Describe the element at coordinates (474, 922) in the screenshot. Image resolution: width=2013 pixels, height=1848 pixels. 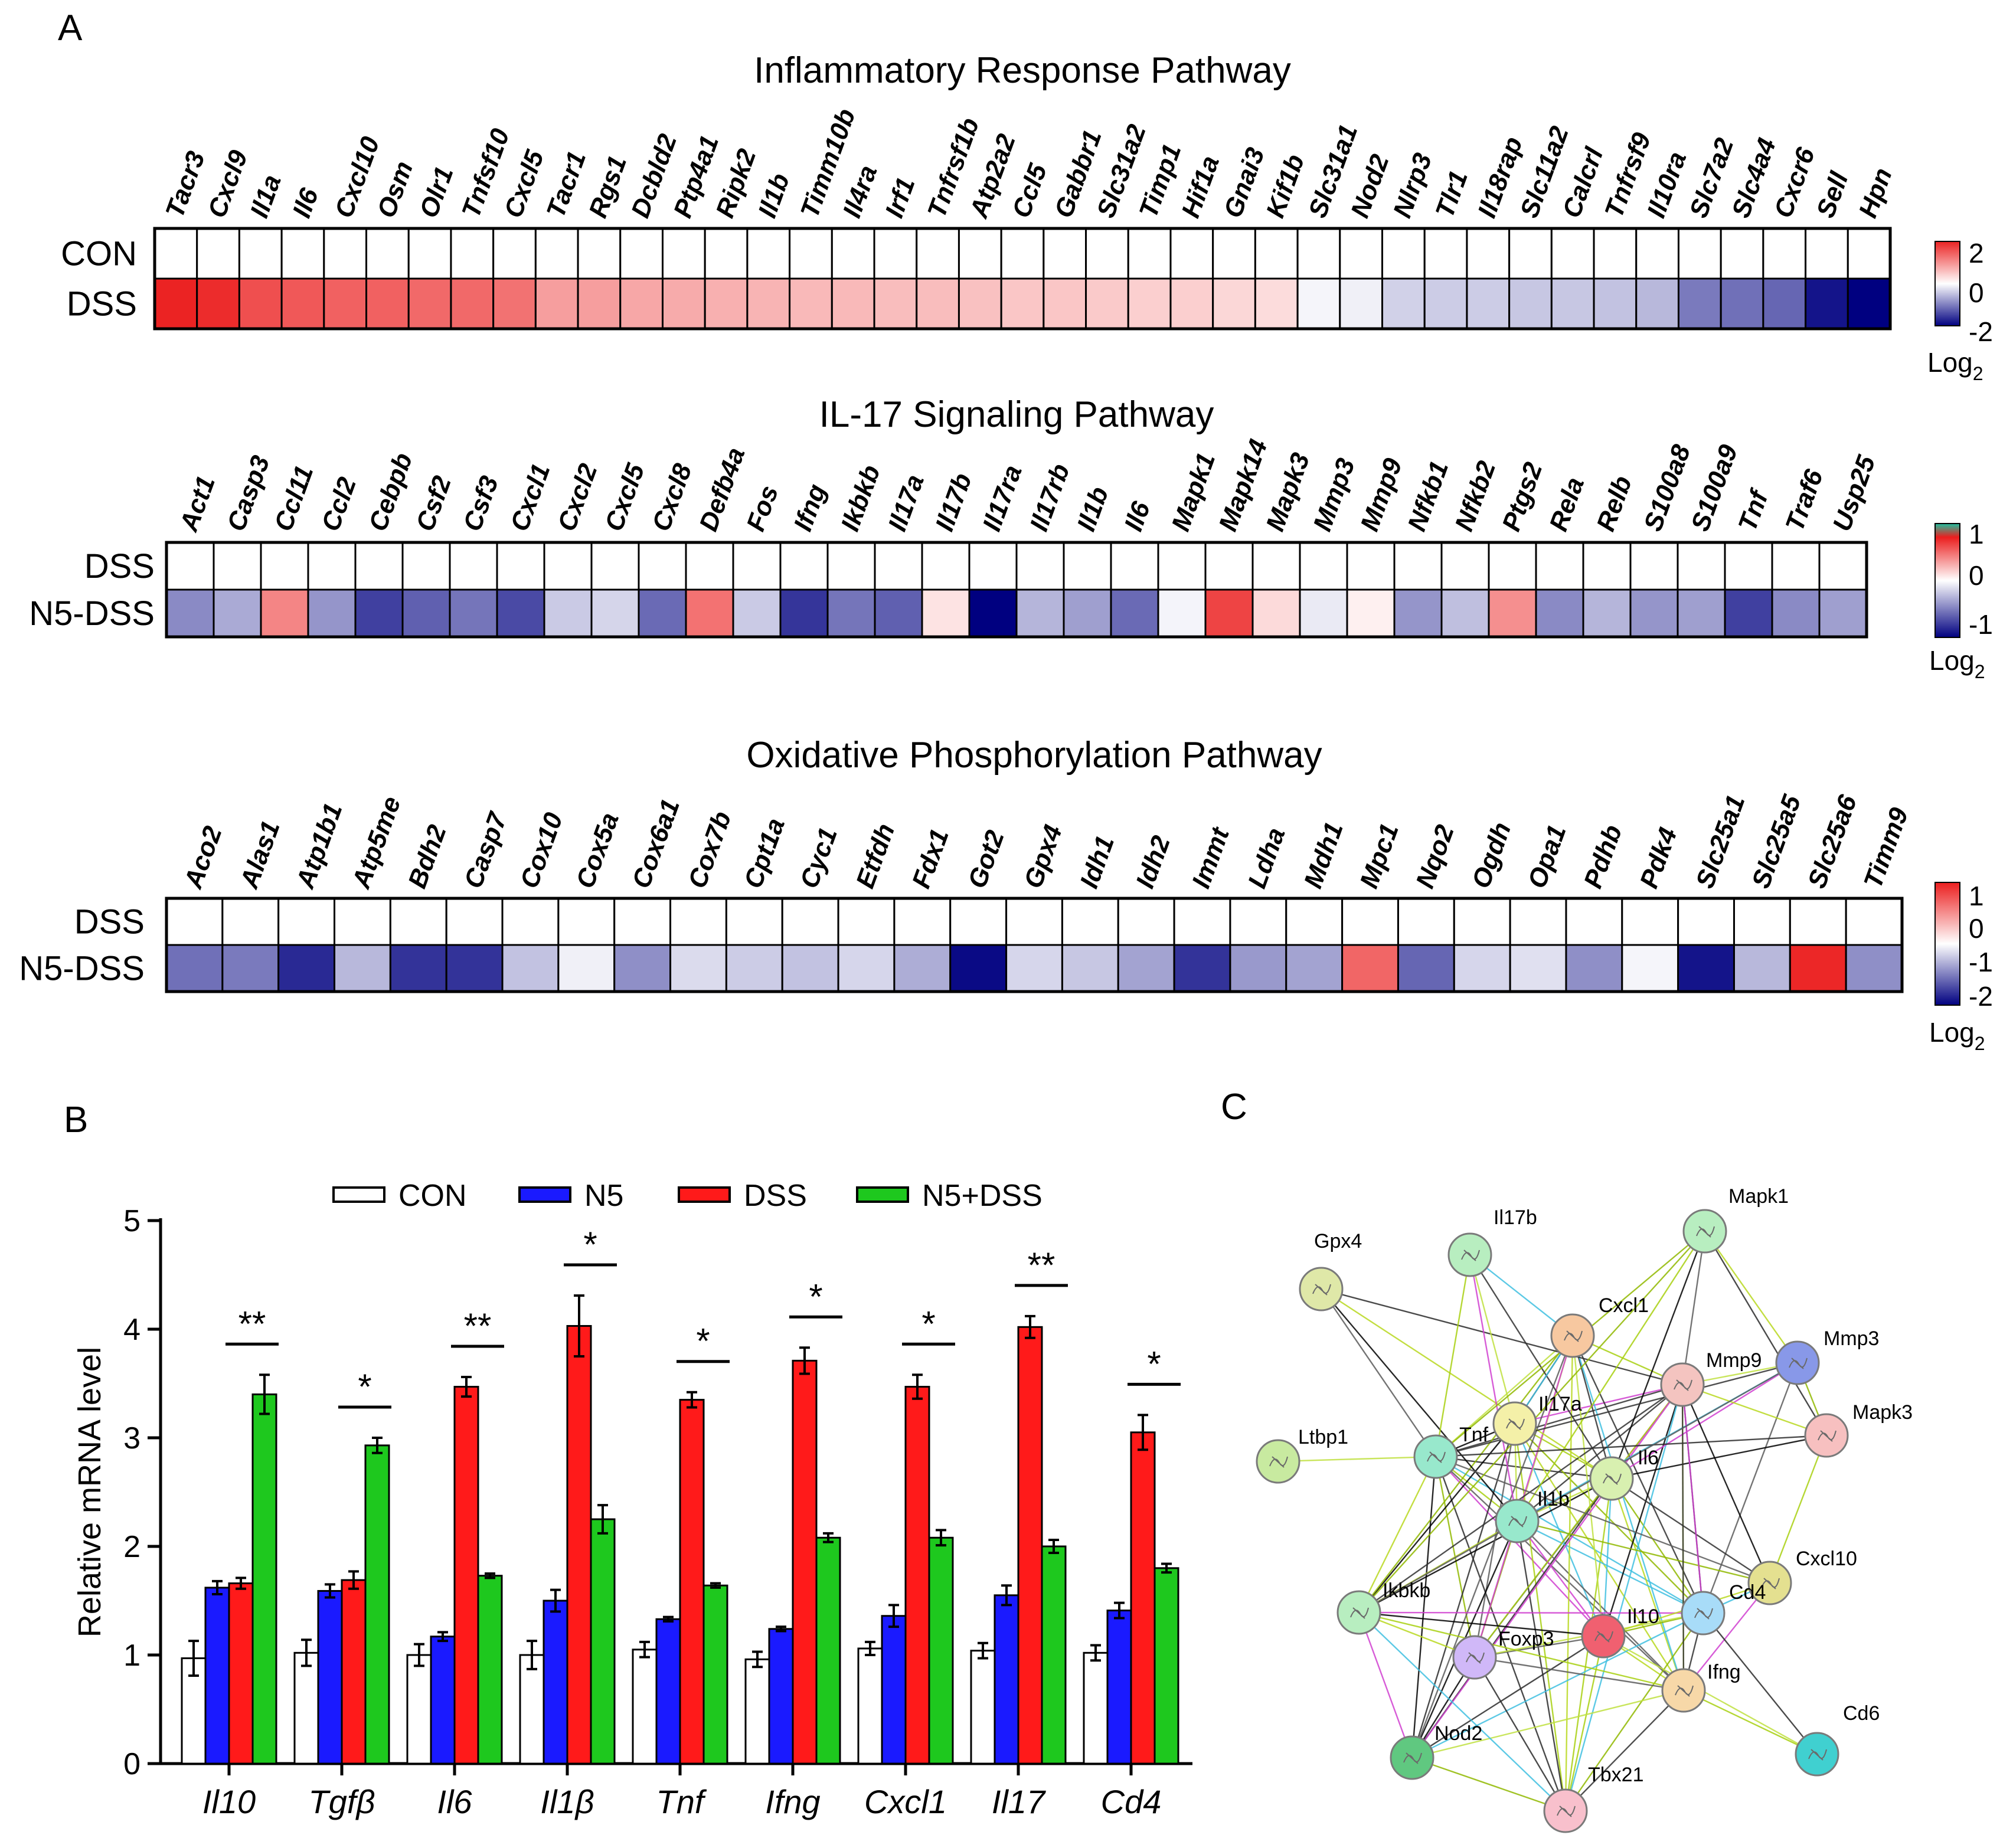
I see `cell-dss-casp7` at that location.